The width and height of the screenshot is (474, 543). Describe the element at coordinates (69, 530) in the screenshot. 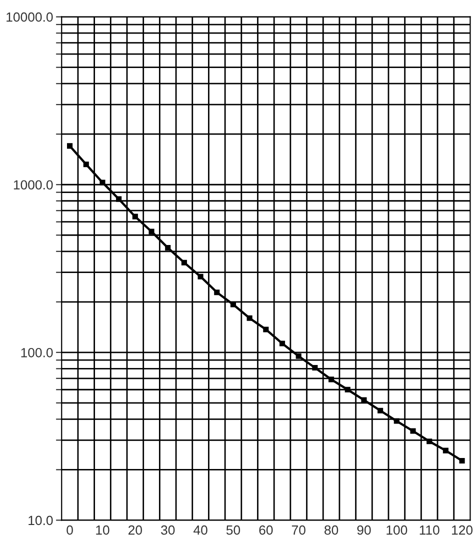

I see `x-tick-label: 0` at that location.